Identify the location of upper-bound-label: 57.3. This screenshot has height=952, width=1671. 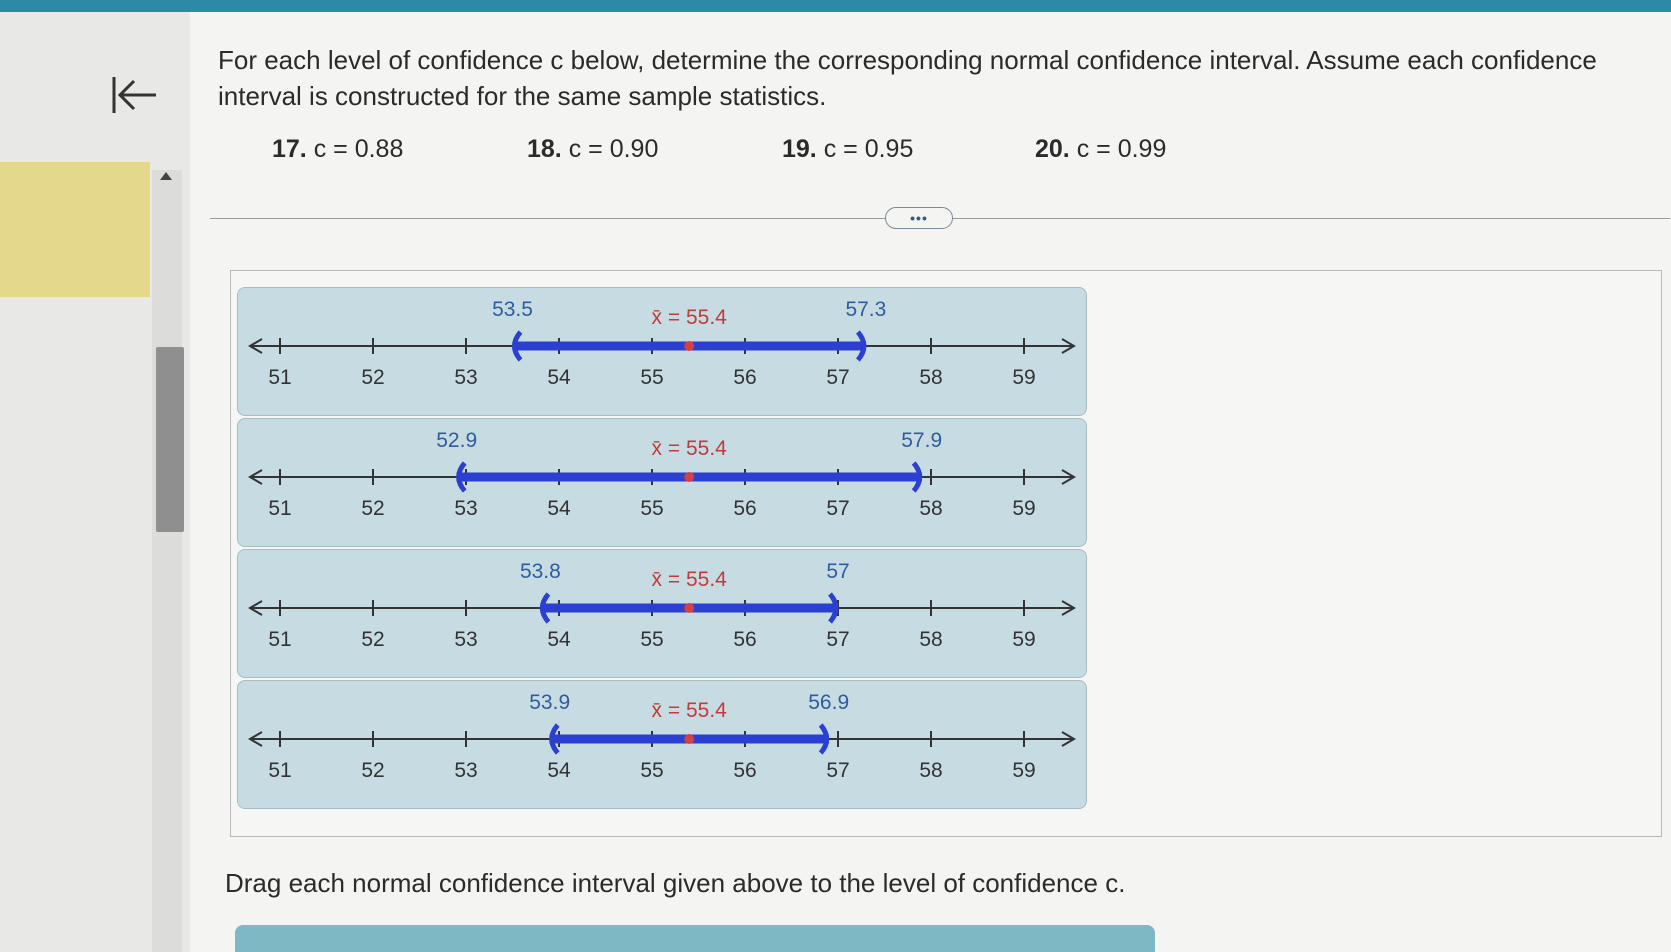
(865, 309).